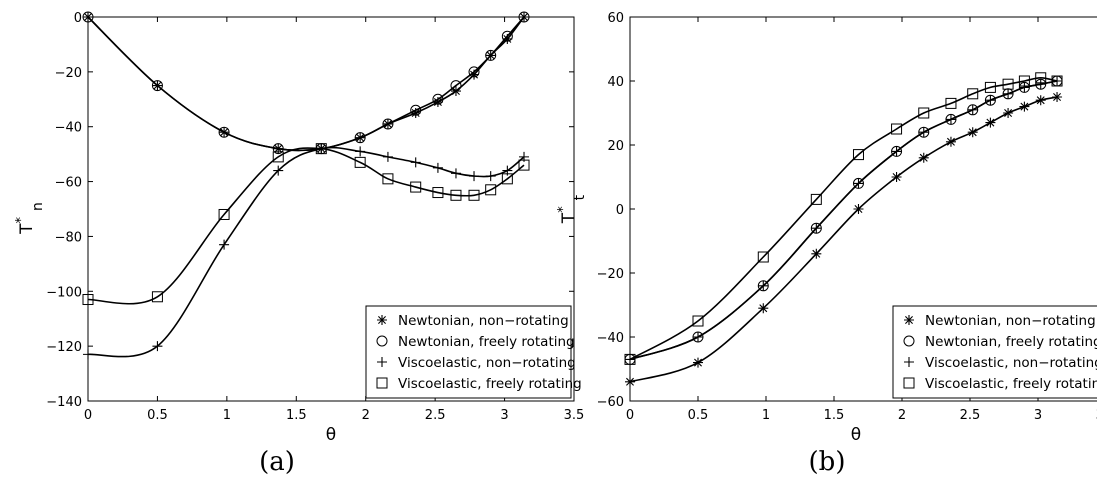 This screenshot has height=477, width=1097. Describe the element at coordinates (615, 18) in the screenshot. I see `y-tick-label: 60` at that location.